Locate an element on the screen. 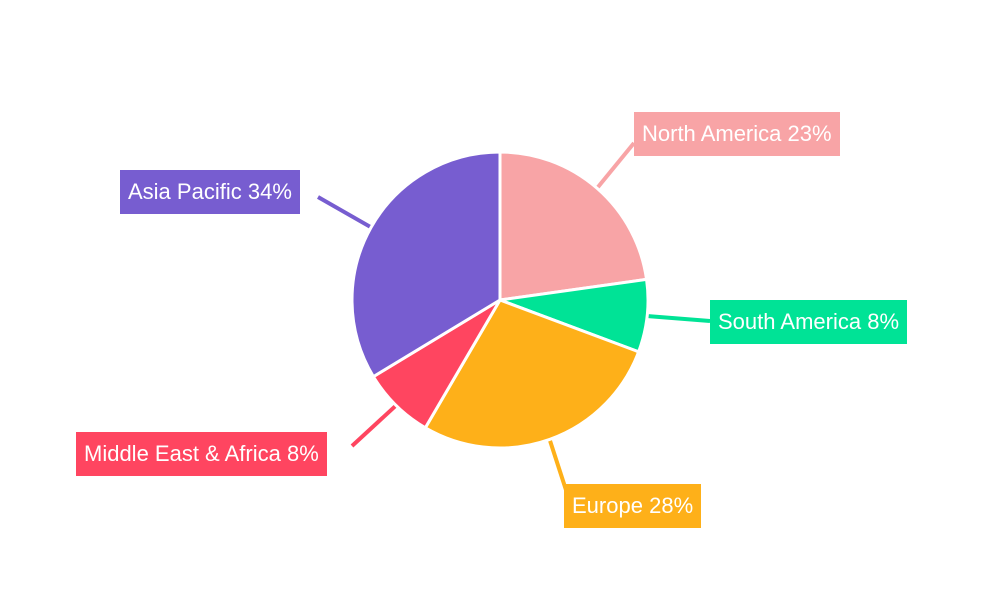 This screenshot has height=600, width=1000. label-category: Middle East & Africa is located at coordinates (182, 453).